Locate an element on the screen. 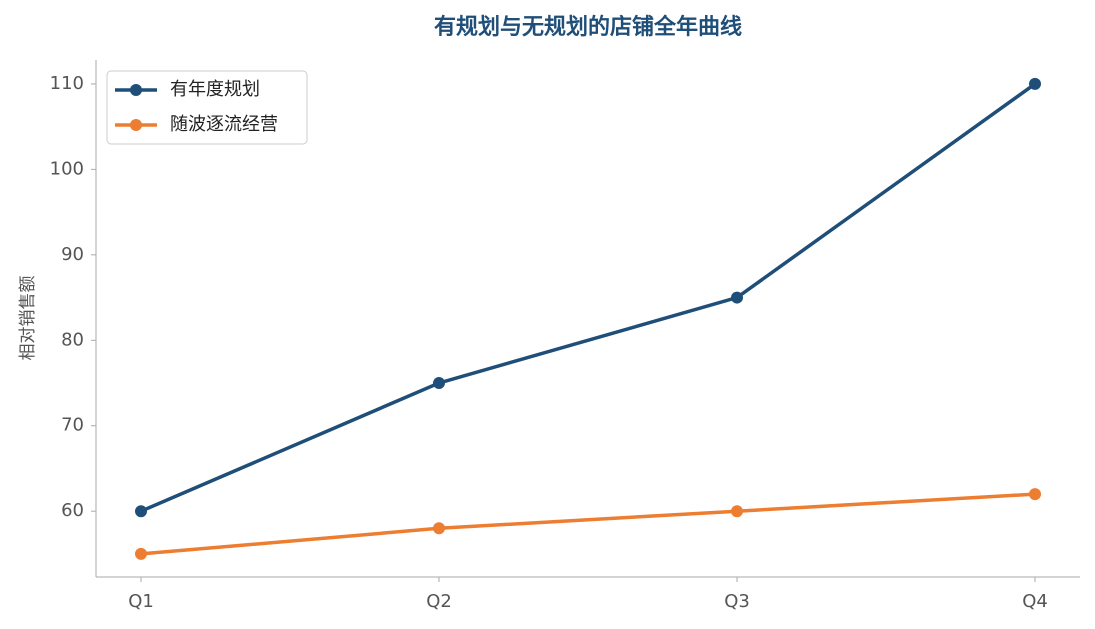 This screenshot has width=1095, height=629. y-tick-label: 90 is located at coordinates (72, 254).